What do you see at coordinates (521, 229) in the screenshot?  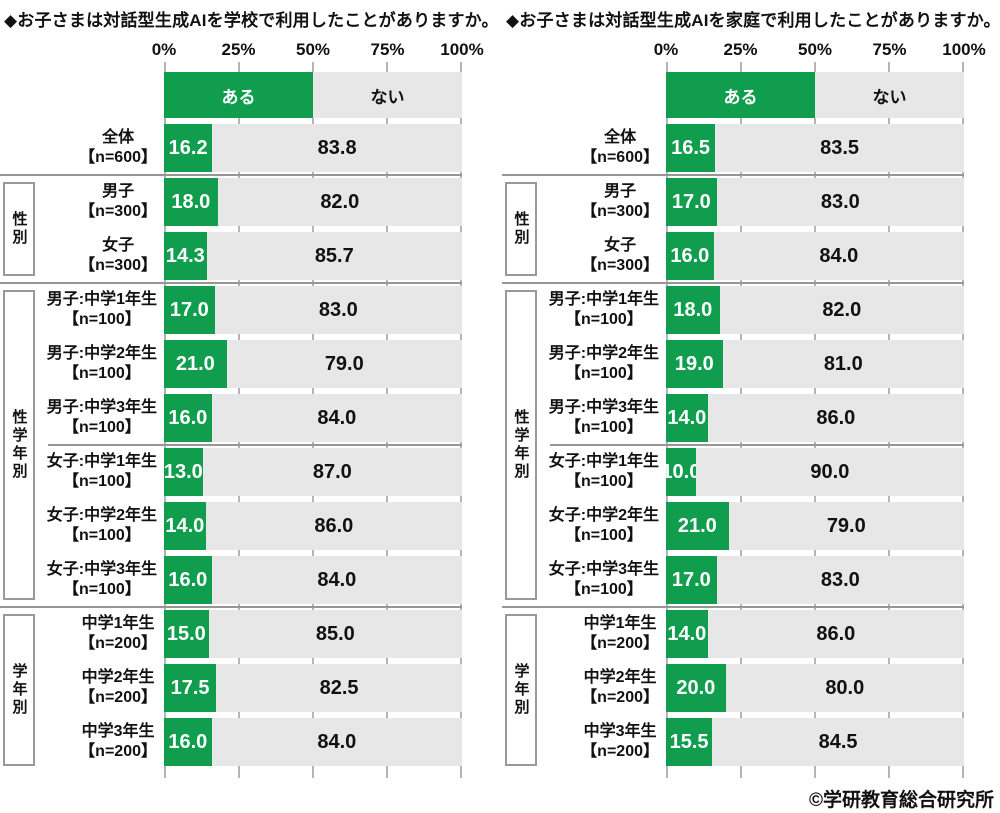 I see `group-box: 性別` at bounding box center [521, 229].